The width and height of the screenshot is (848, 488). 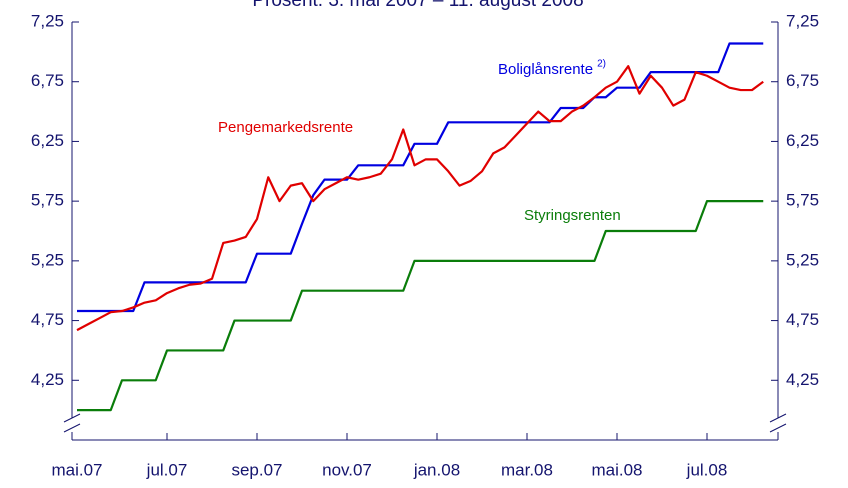 I want to click on y2-tick-label: 4,25, so click(x=802, y=379).